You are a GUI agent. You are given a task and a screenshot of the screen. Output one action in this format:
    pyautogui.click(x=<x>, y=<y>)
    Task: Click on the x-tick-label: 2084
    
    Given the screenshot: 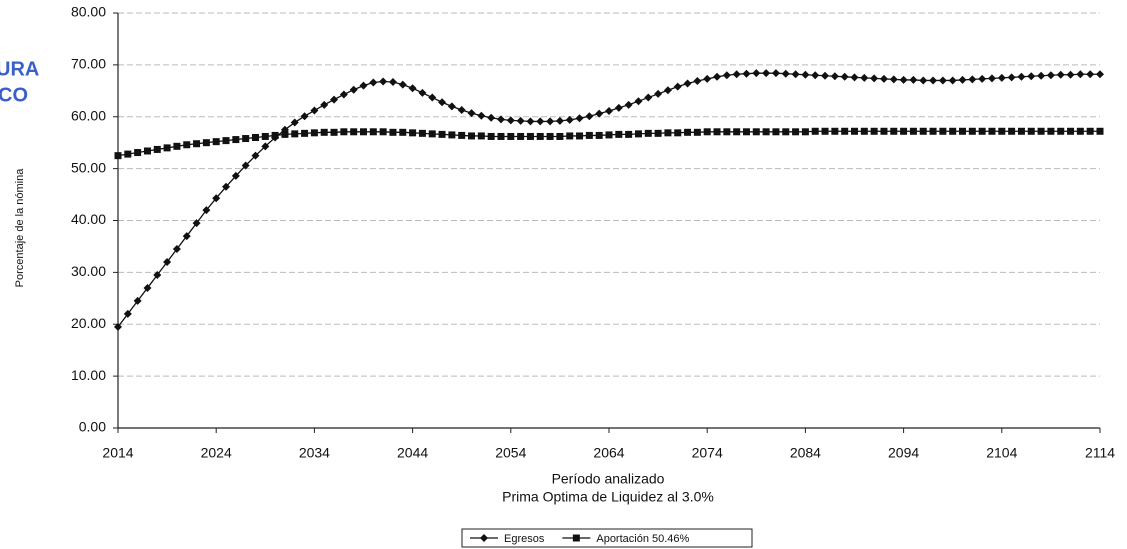 What is the action you would take?
    pyautogui.click(x=805, y=453)
    